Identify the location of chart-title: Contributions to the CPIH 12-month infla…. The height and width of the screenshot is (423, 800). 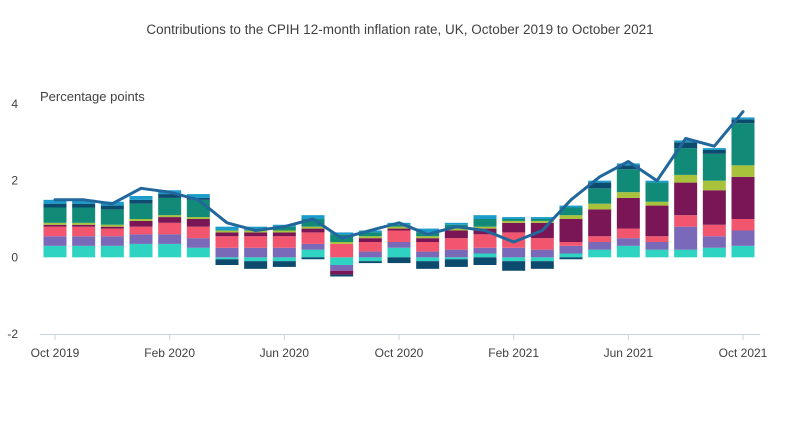
(399, 29).